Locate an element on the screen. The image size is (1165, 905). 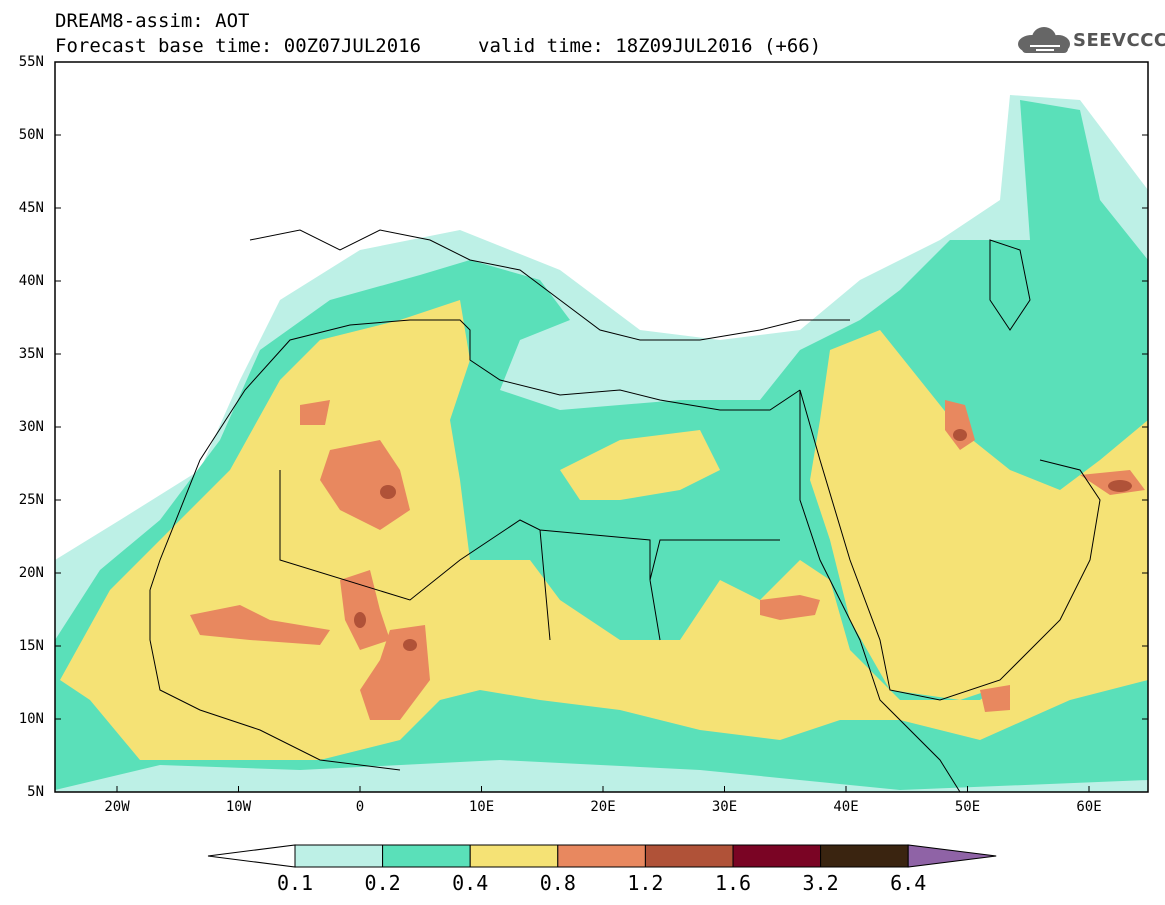
aot-region-0-8-h is located at coordinates (995, 698).